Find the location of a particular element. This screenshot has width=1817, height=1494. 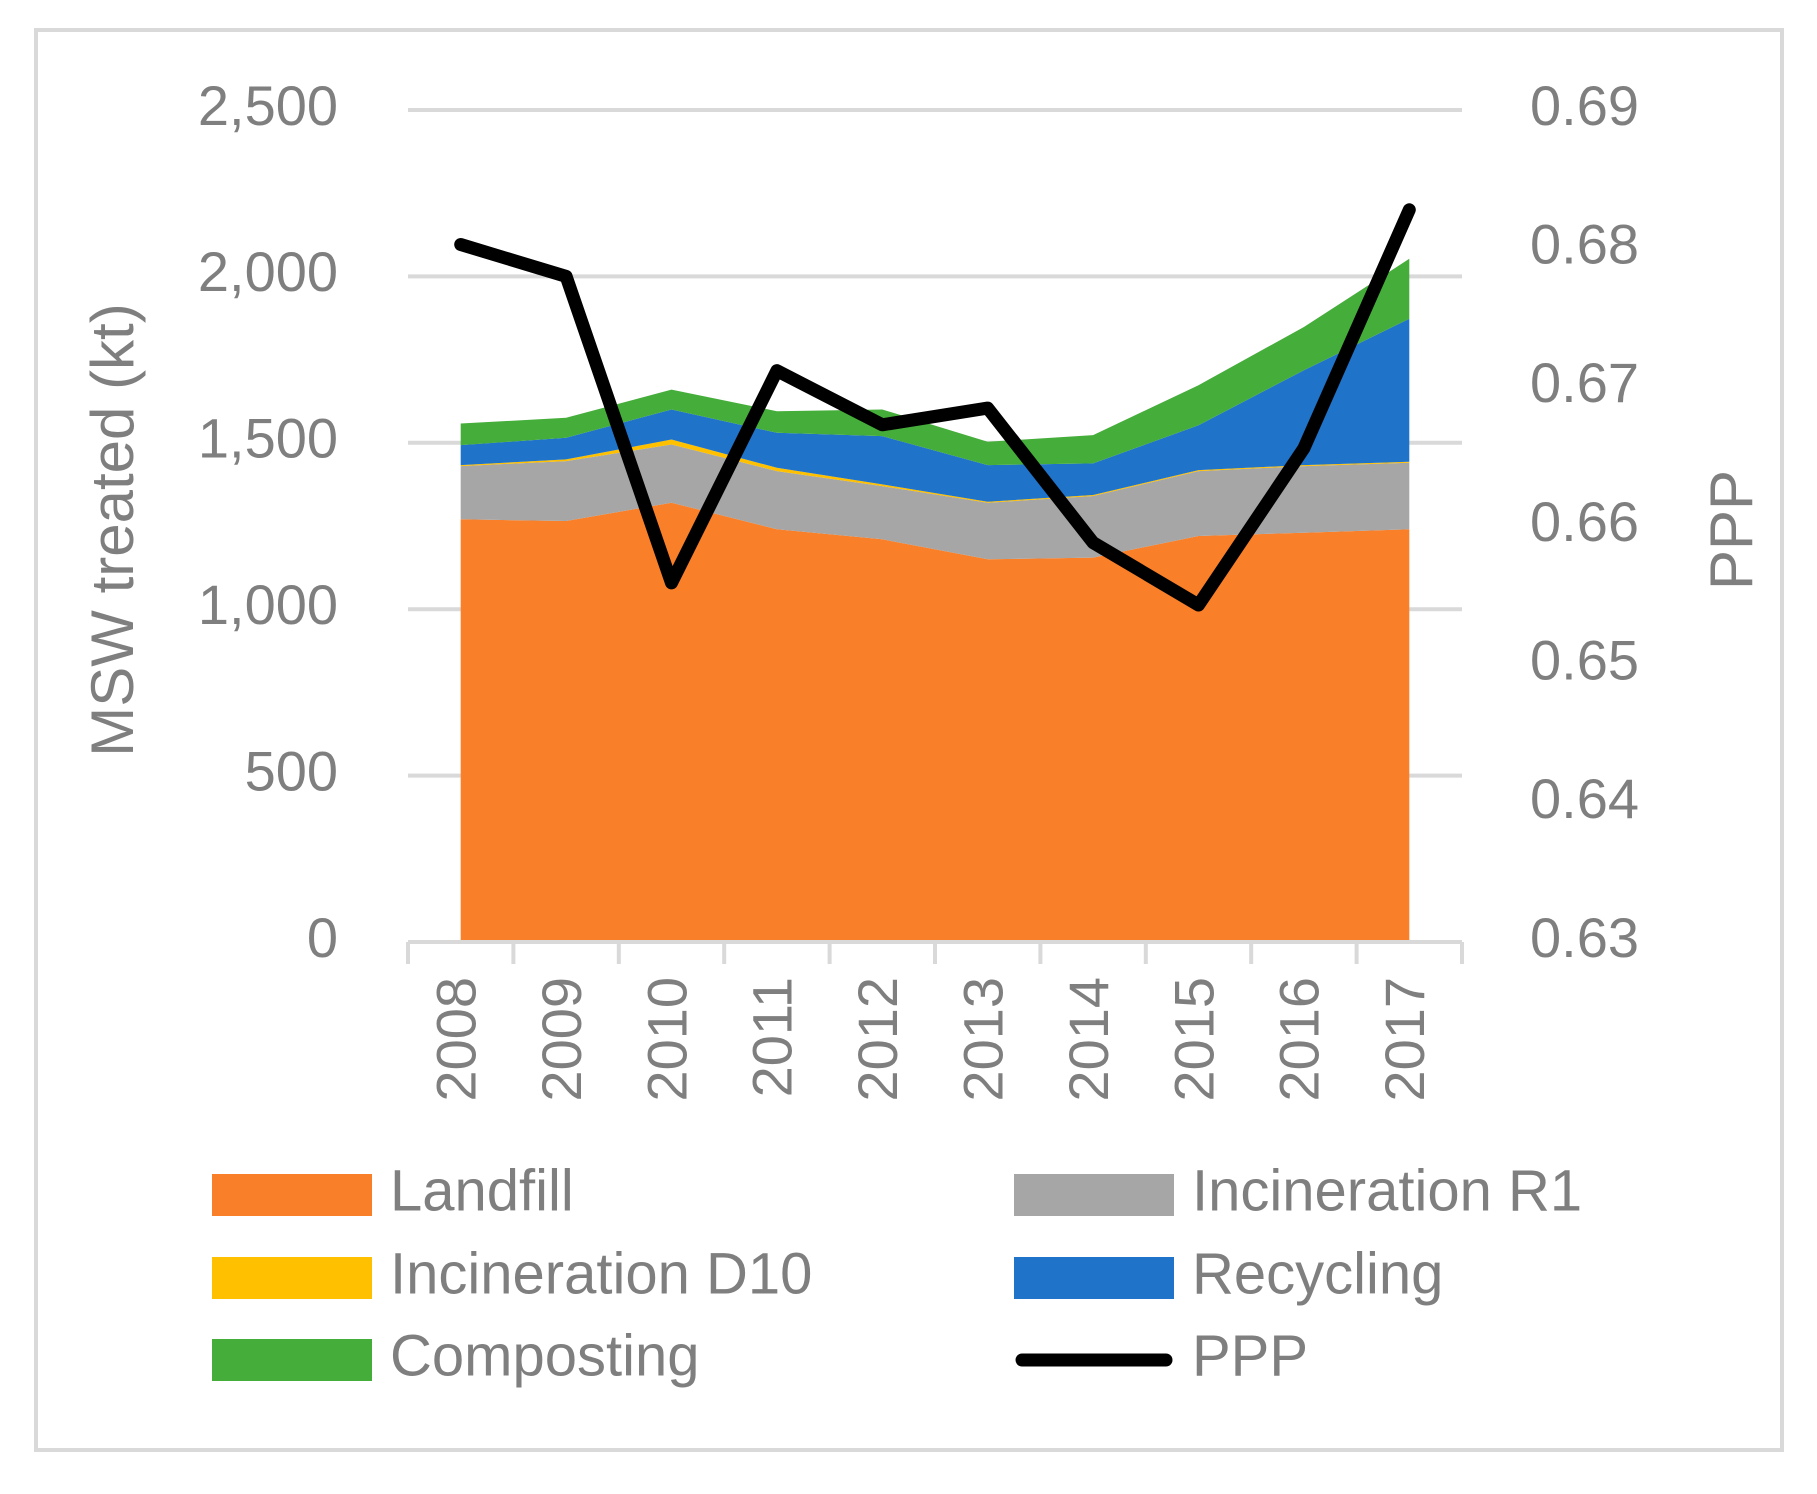

x-tick-label-2010: 2010 is located at coordinates (666, 1039).